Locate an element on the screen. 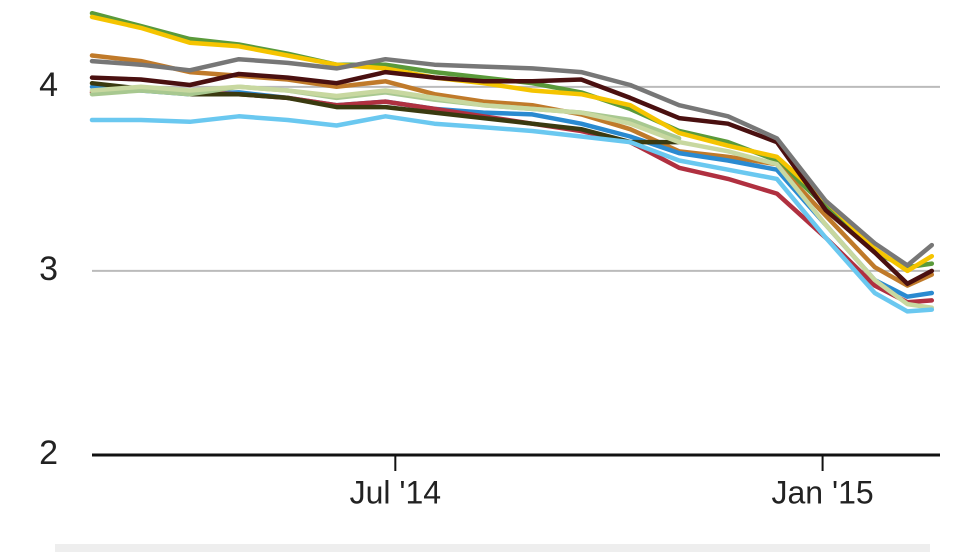  x-tick-label: Jul '14 is located at coordinates (396, 492).